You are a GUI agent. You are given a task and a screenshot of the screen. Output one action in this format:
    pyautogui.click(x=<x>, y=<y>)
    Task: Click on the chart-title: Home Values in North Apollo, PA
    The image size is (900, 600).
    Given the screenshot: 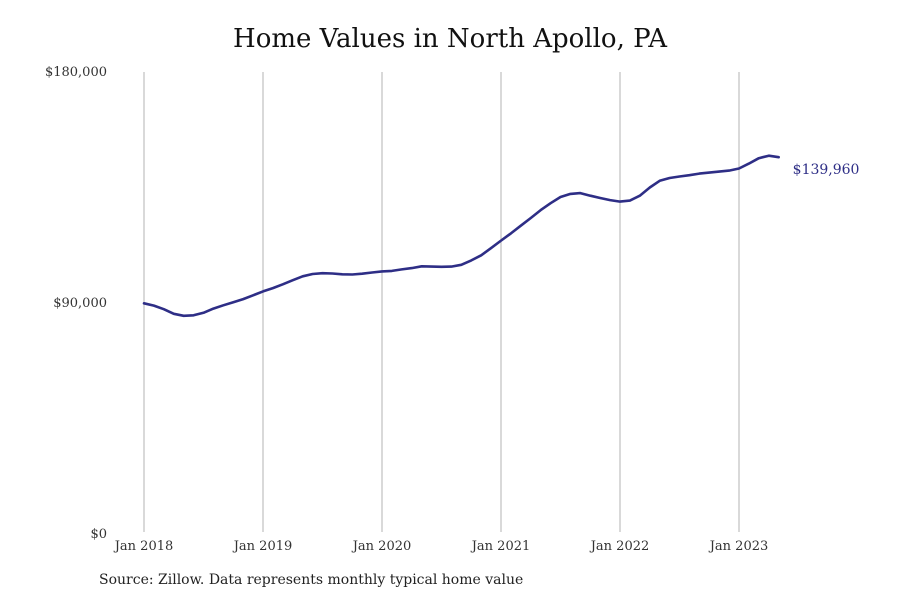 What is the action you would take?
    pyautogui.click(x=450, y=39)
    